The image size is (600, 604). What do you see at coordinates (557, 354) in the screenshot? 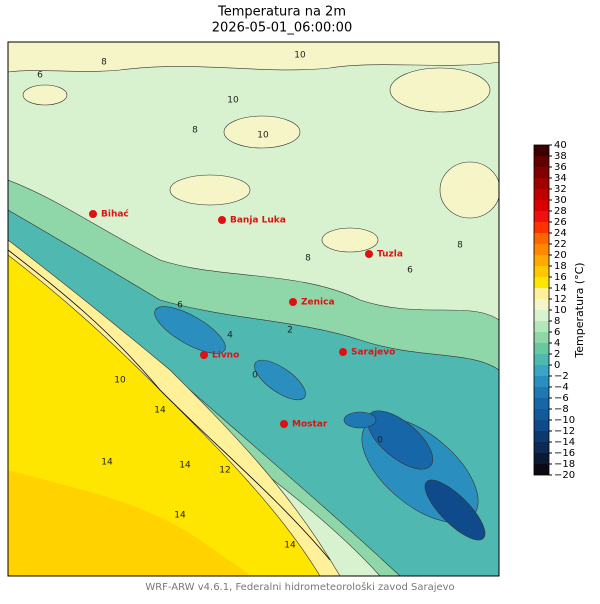
I see `colorbar-tick-label: 2` at bounding box center [557, 354].